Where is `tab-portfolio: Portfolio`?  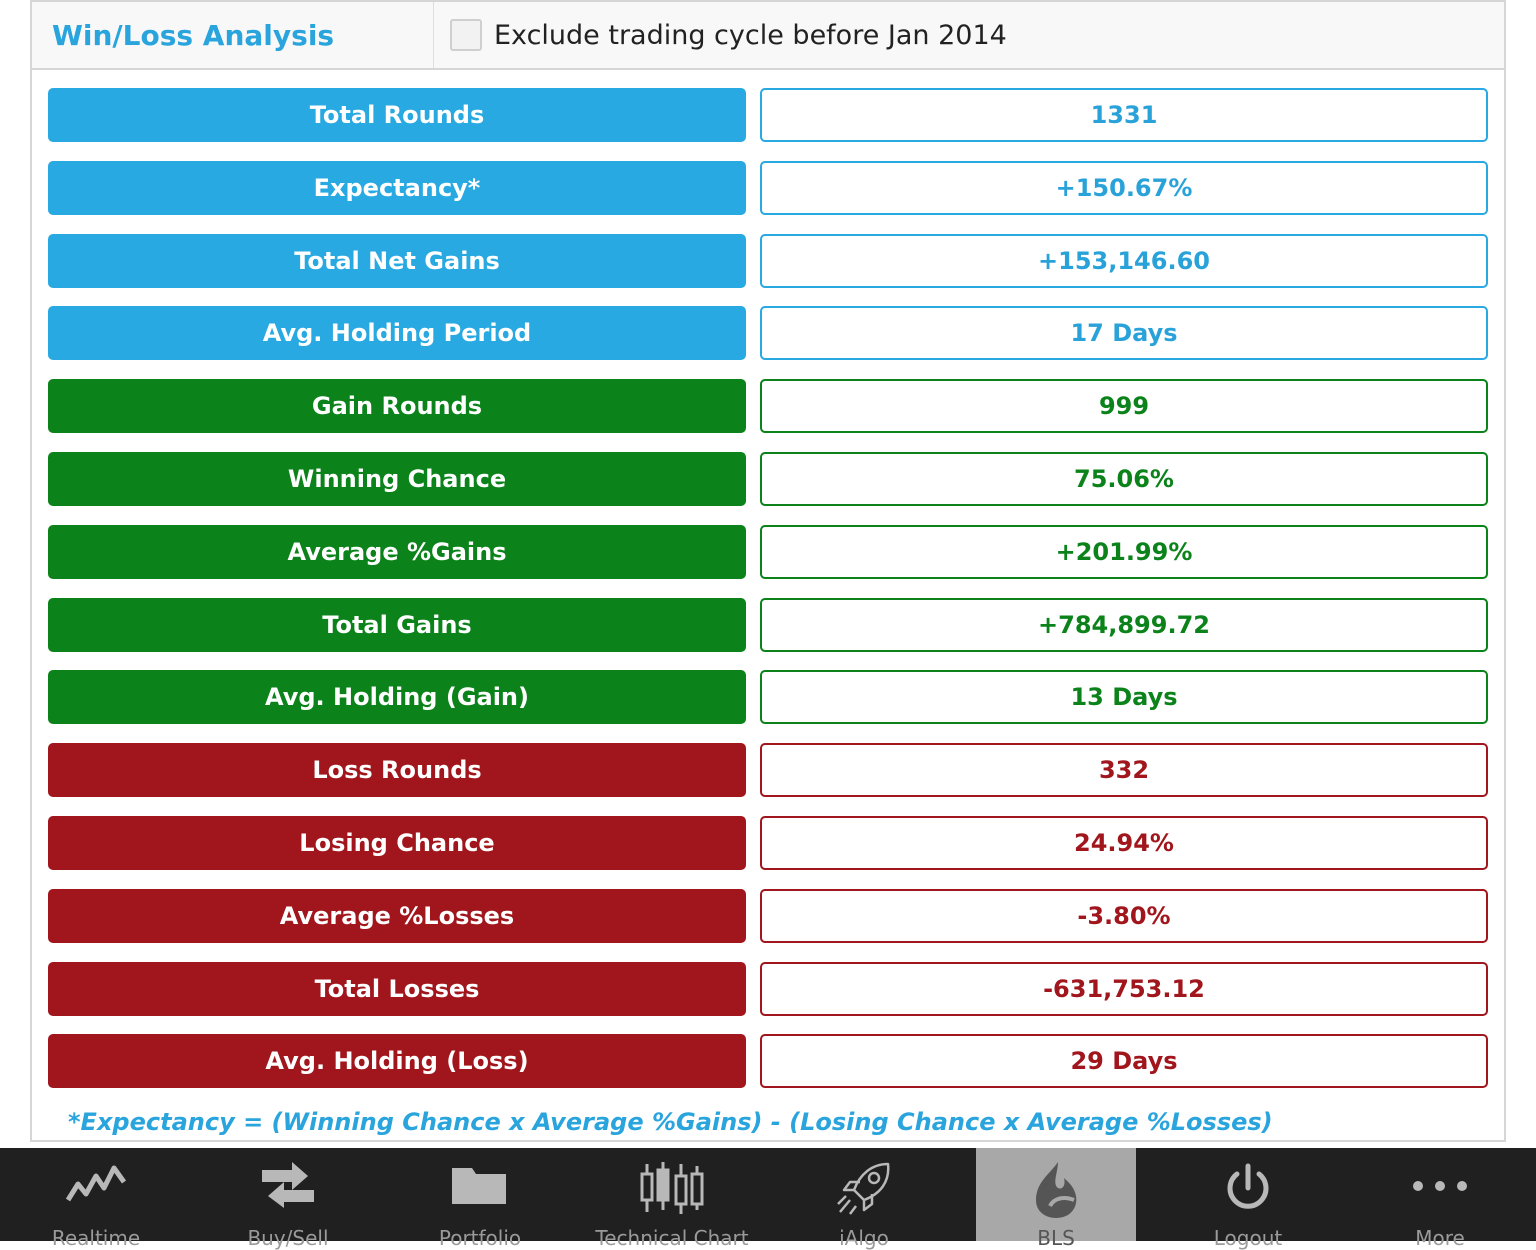
tab-portfolio: Portfolio is located at coordinates (480, 1199).